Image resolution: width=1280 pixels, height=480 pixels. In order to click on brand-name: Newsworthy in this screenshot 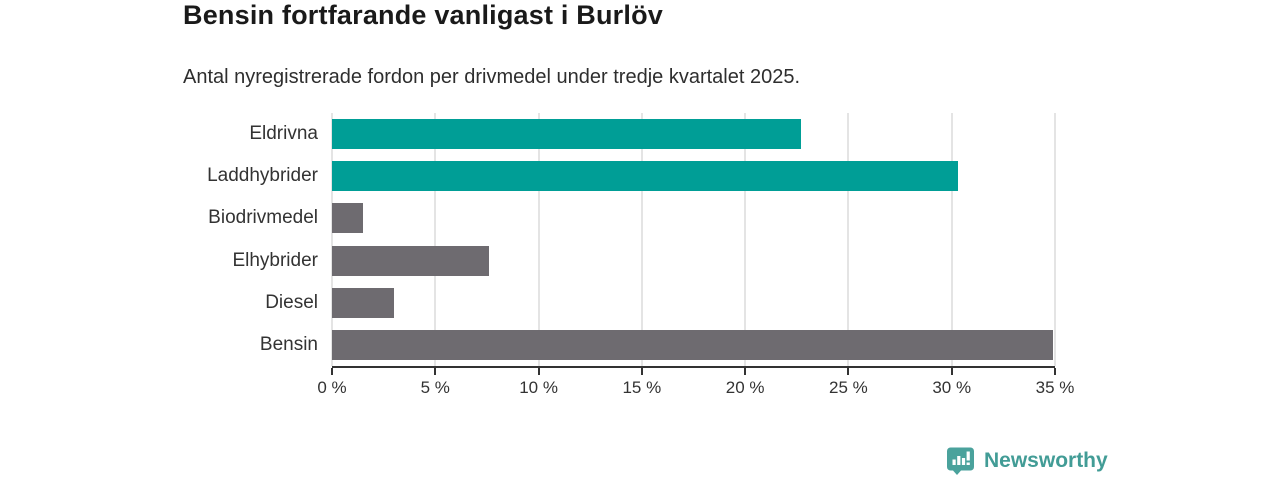, I will do `click(1046, 460)`.